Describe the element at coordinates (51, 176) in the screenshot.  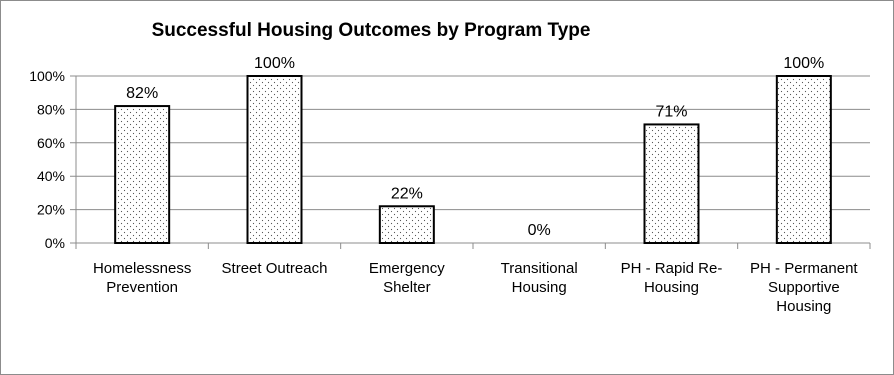
I see `y-tick-label: 40%` at that location.